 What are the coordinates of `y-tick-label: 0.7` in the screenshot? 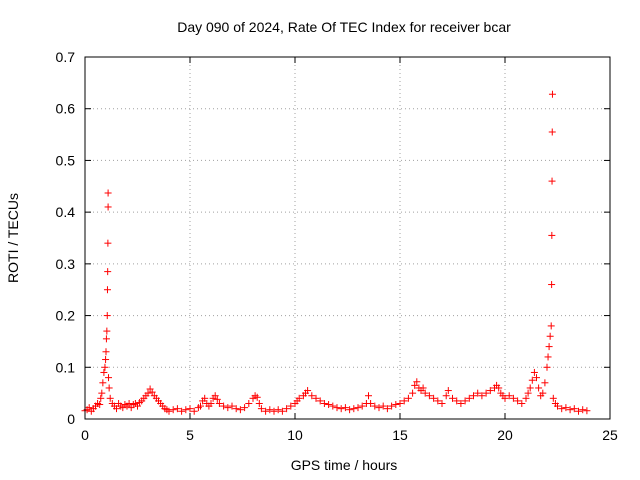 It's located at (66, 57).